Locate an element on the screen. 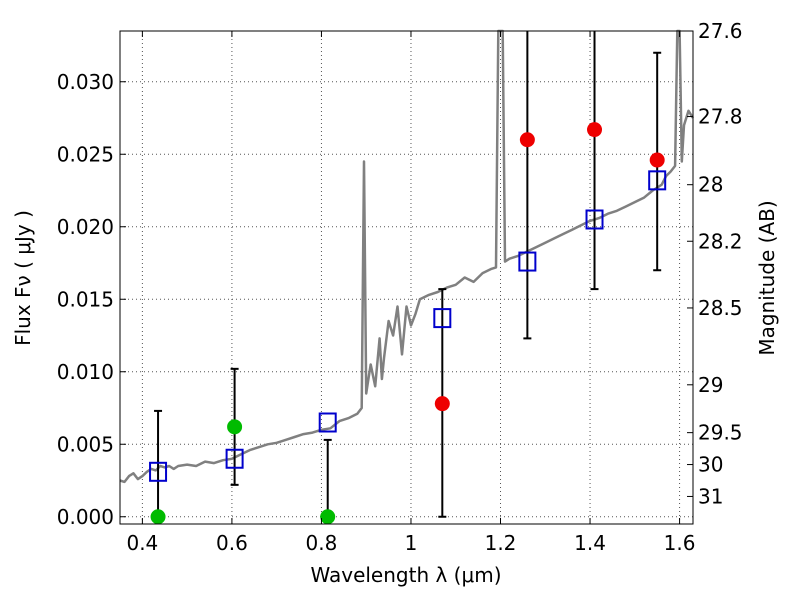  y-tick-label: 0.025 is located at coordinates (85, 154).